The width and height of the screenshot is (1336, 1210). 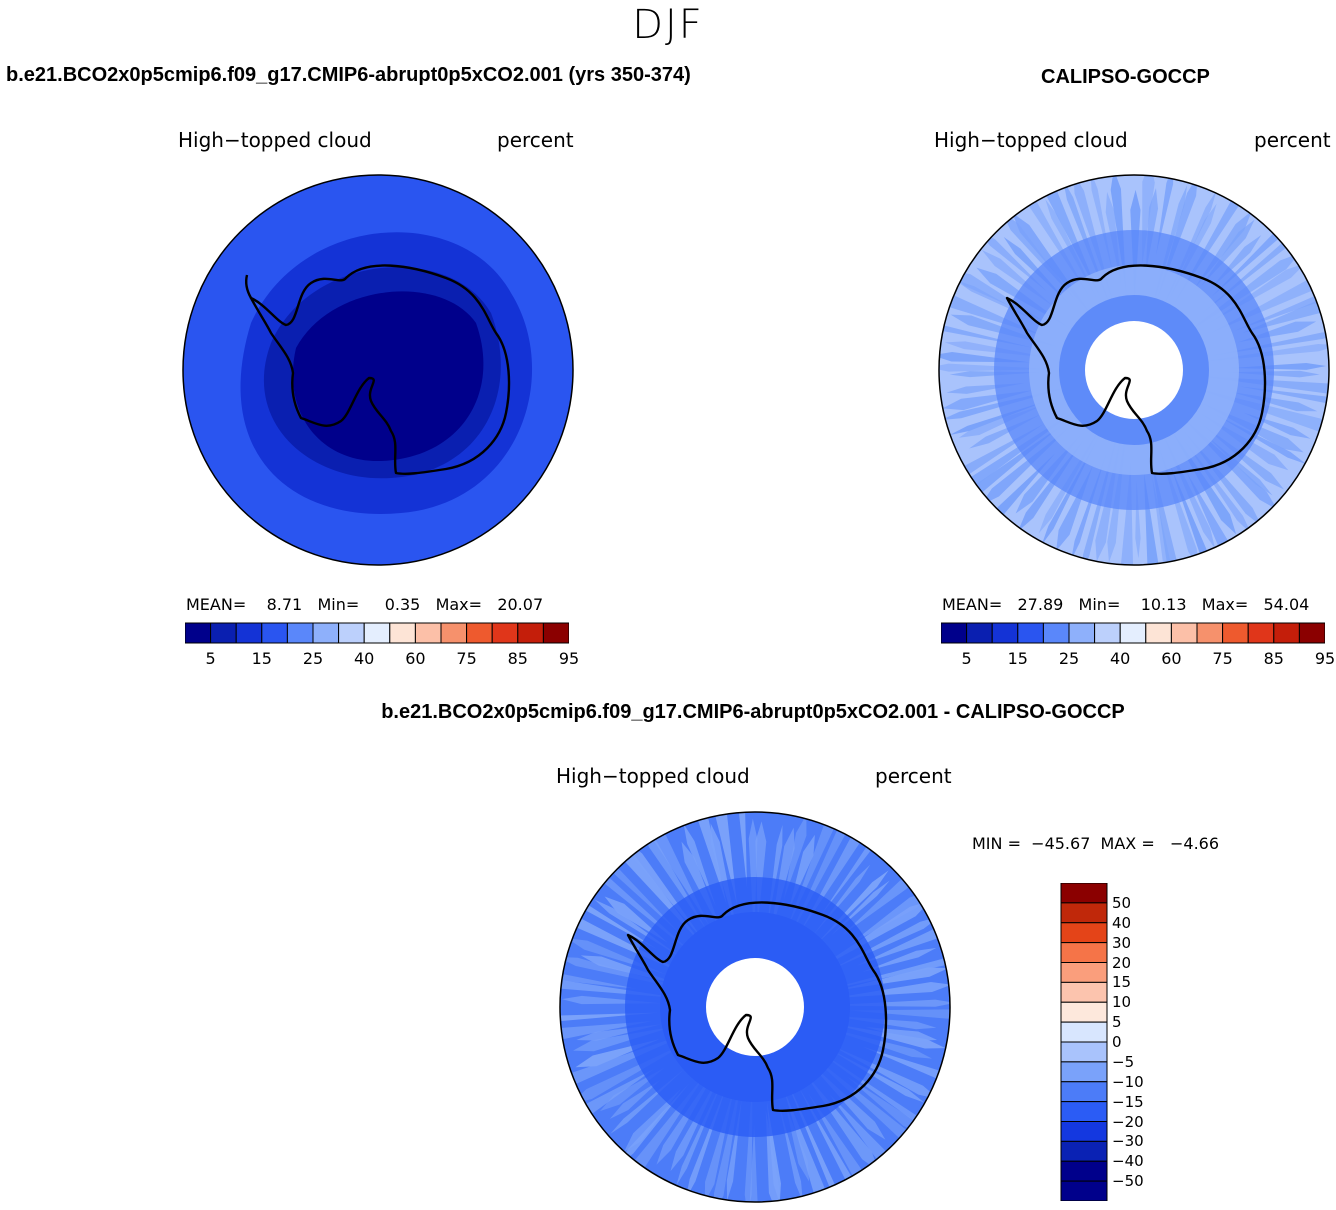 I want to click on panel-2-coastline, so click(x=1136, y=369).